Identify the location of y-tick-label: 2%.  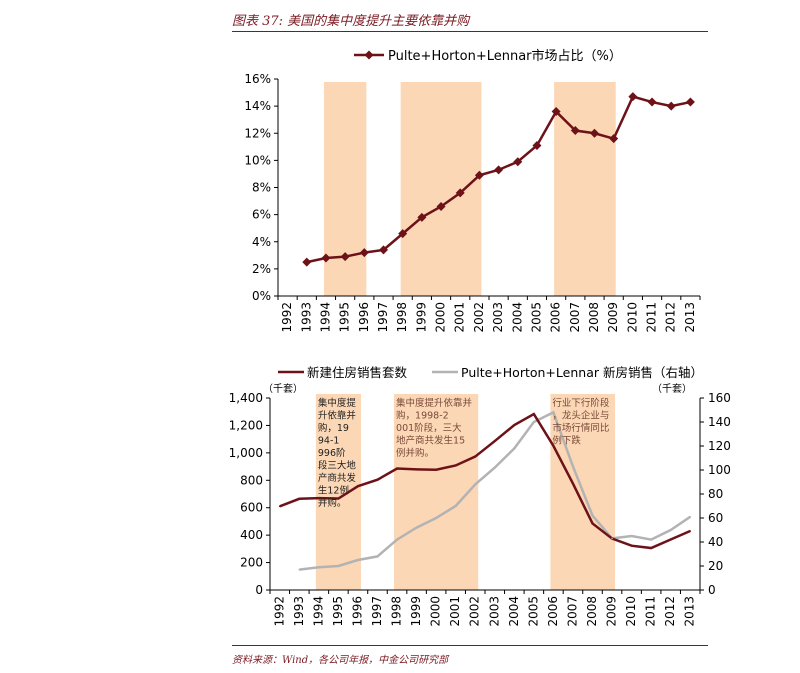
(261, 269).